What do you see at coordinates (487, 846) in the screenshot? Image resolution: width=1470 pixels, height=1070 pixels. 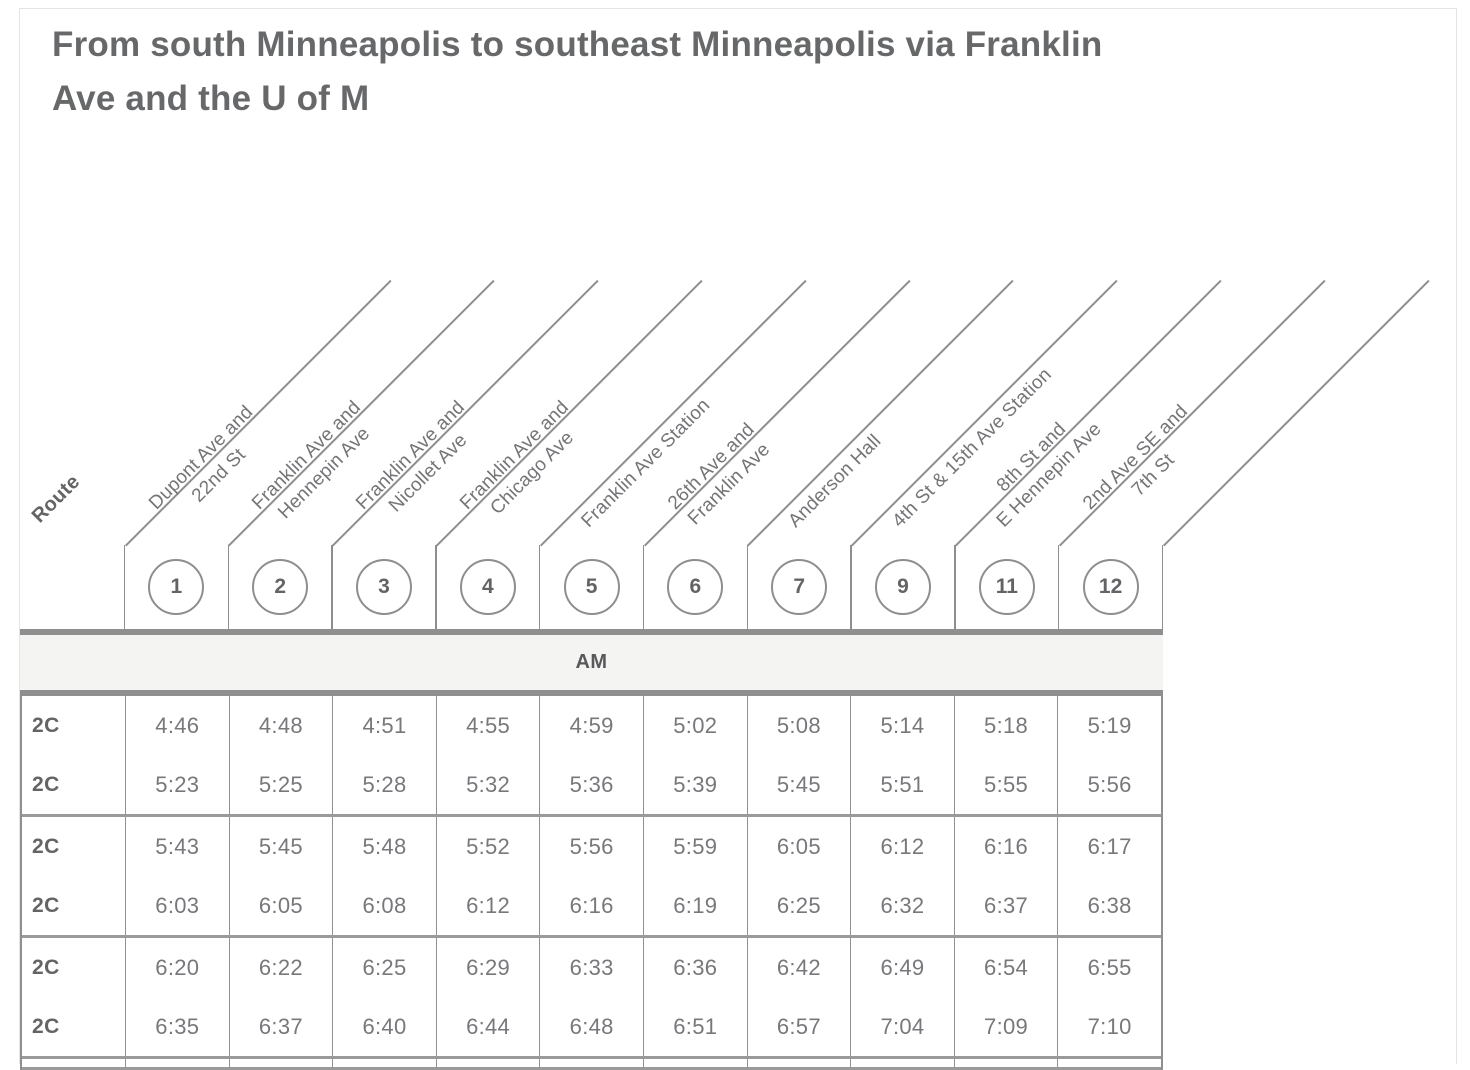 I see `trip-time-cell: 5:52` at bounding box center [487, 846].